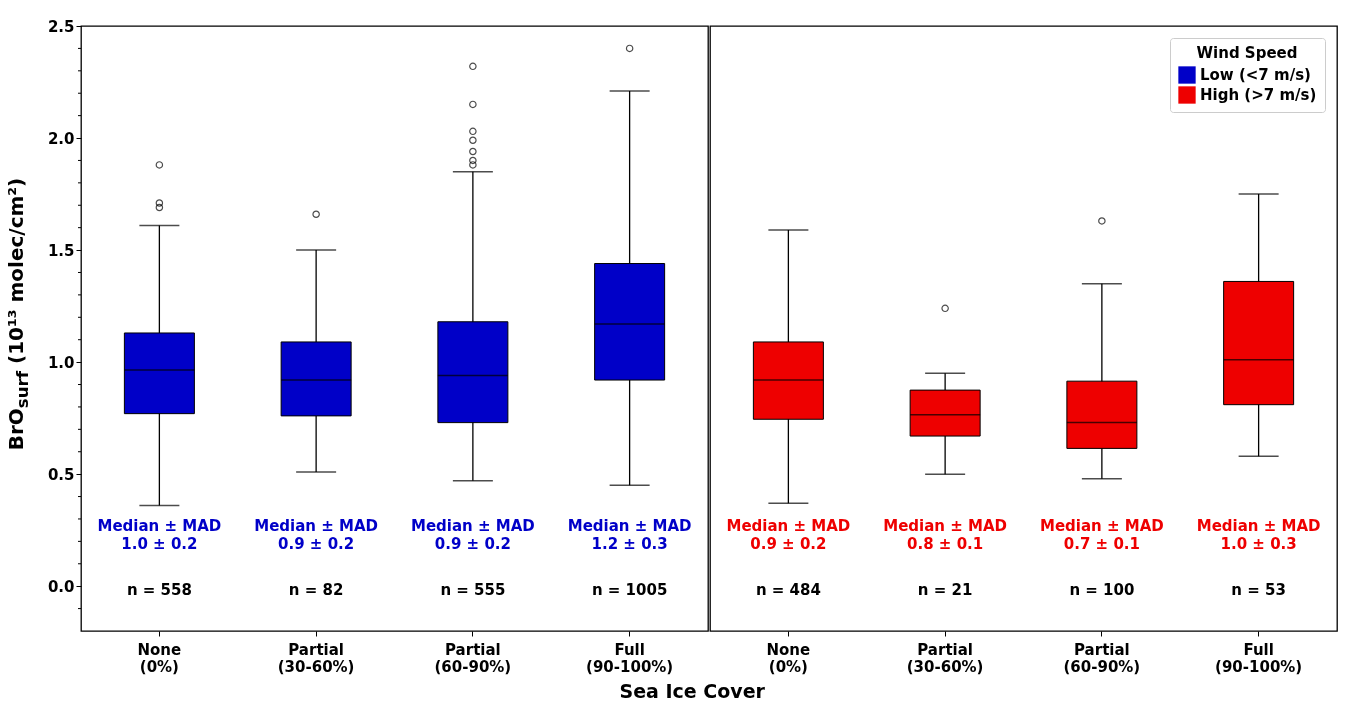 Image resolution: width=1357 pixels, height=724 pixels. Describe the element at coordinates (1258, 589) in the screenshot. I see `annotation: n = 53` at that location.